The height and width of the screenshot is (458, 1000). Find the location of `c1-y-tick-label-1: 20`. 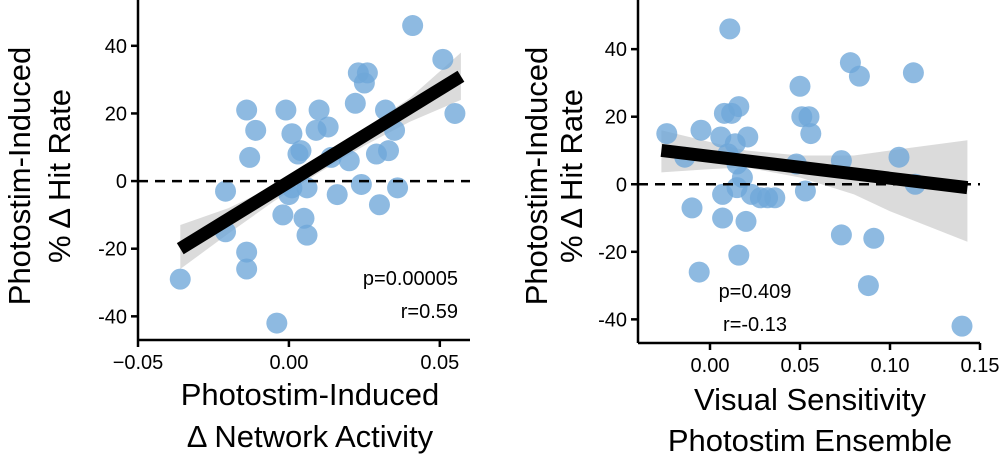

c1-y-tick-label-1: 20 is located at coordinates (616, 118).